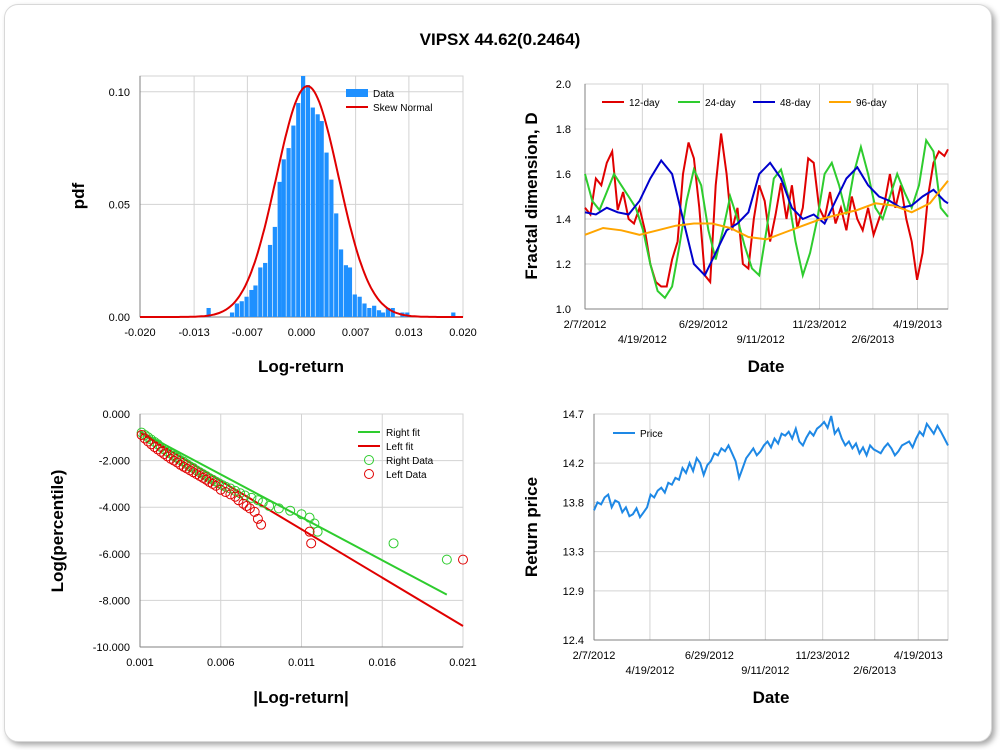 The height and width of the screenshot is (750, 1000). Describe the element at coordinates (917, 325) in the screenshot. I see `x-tick-label: 4/19/2013` at that location.